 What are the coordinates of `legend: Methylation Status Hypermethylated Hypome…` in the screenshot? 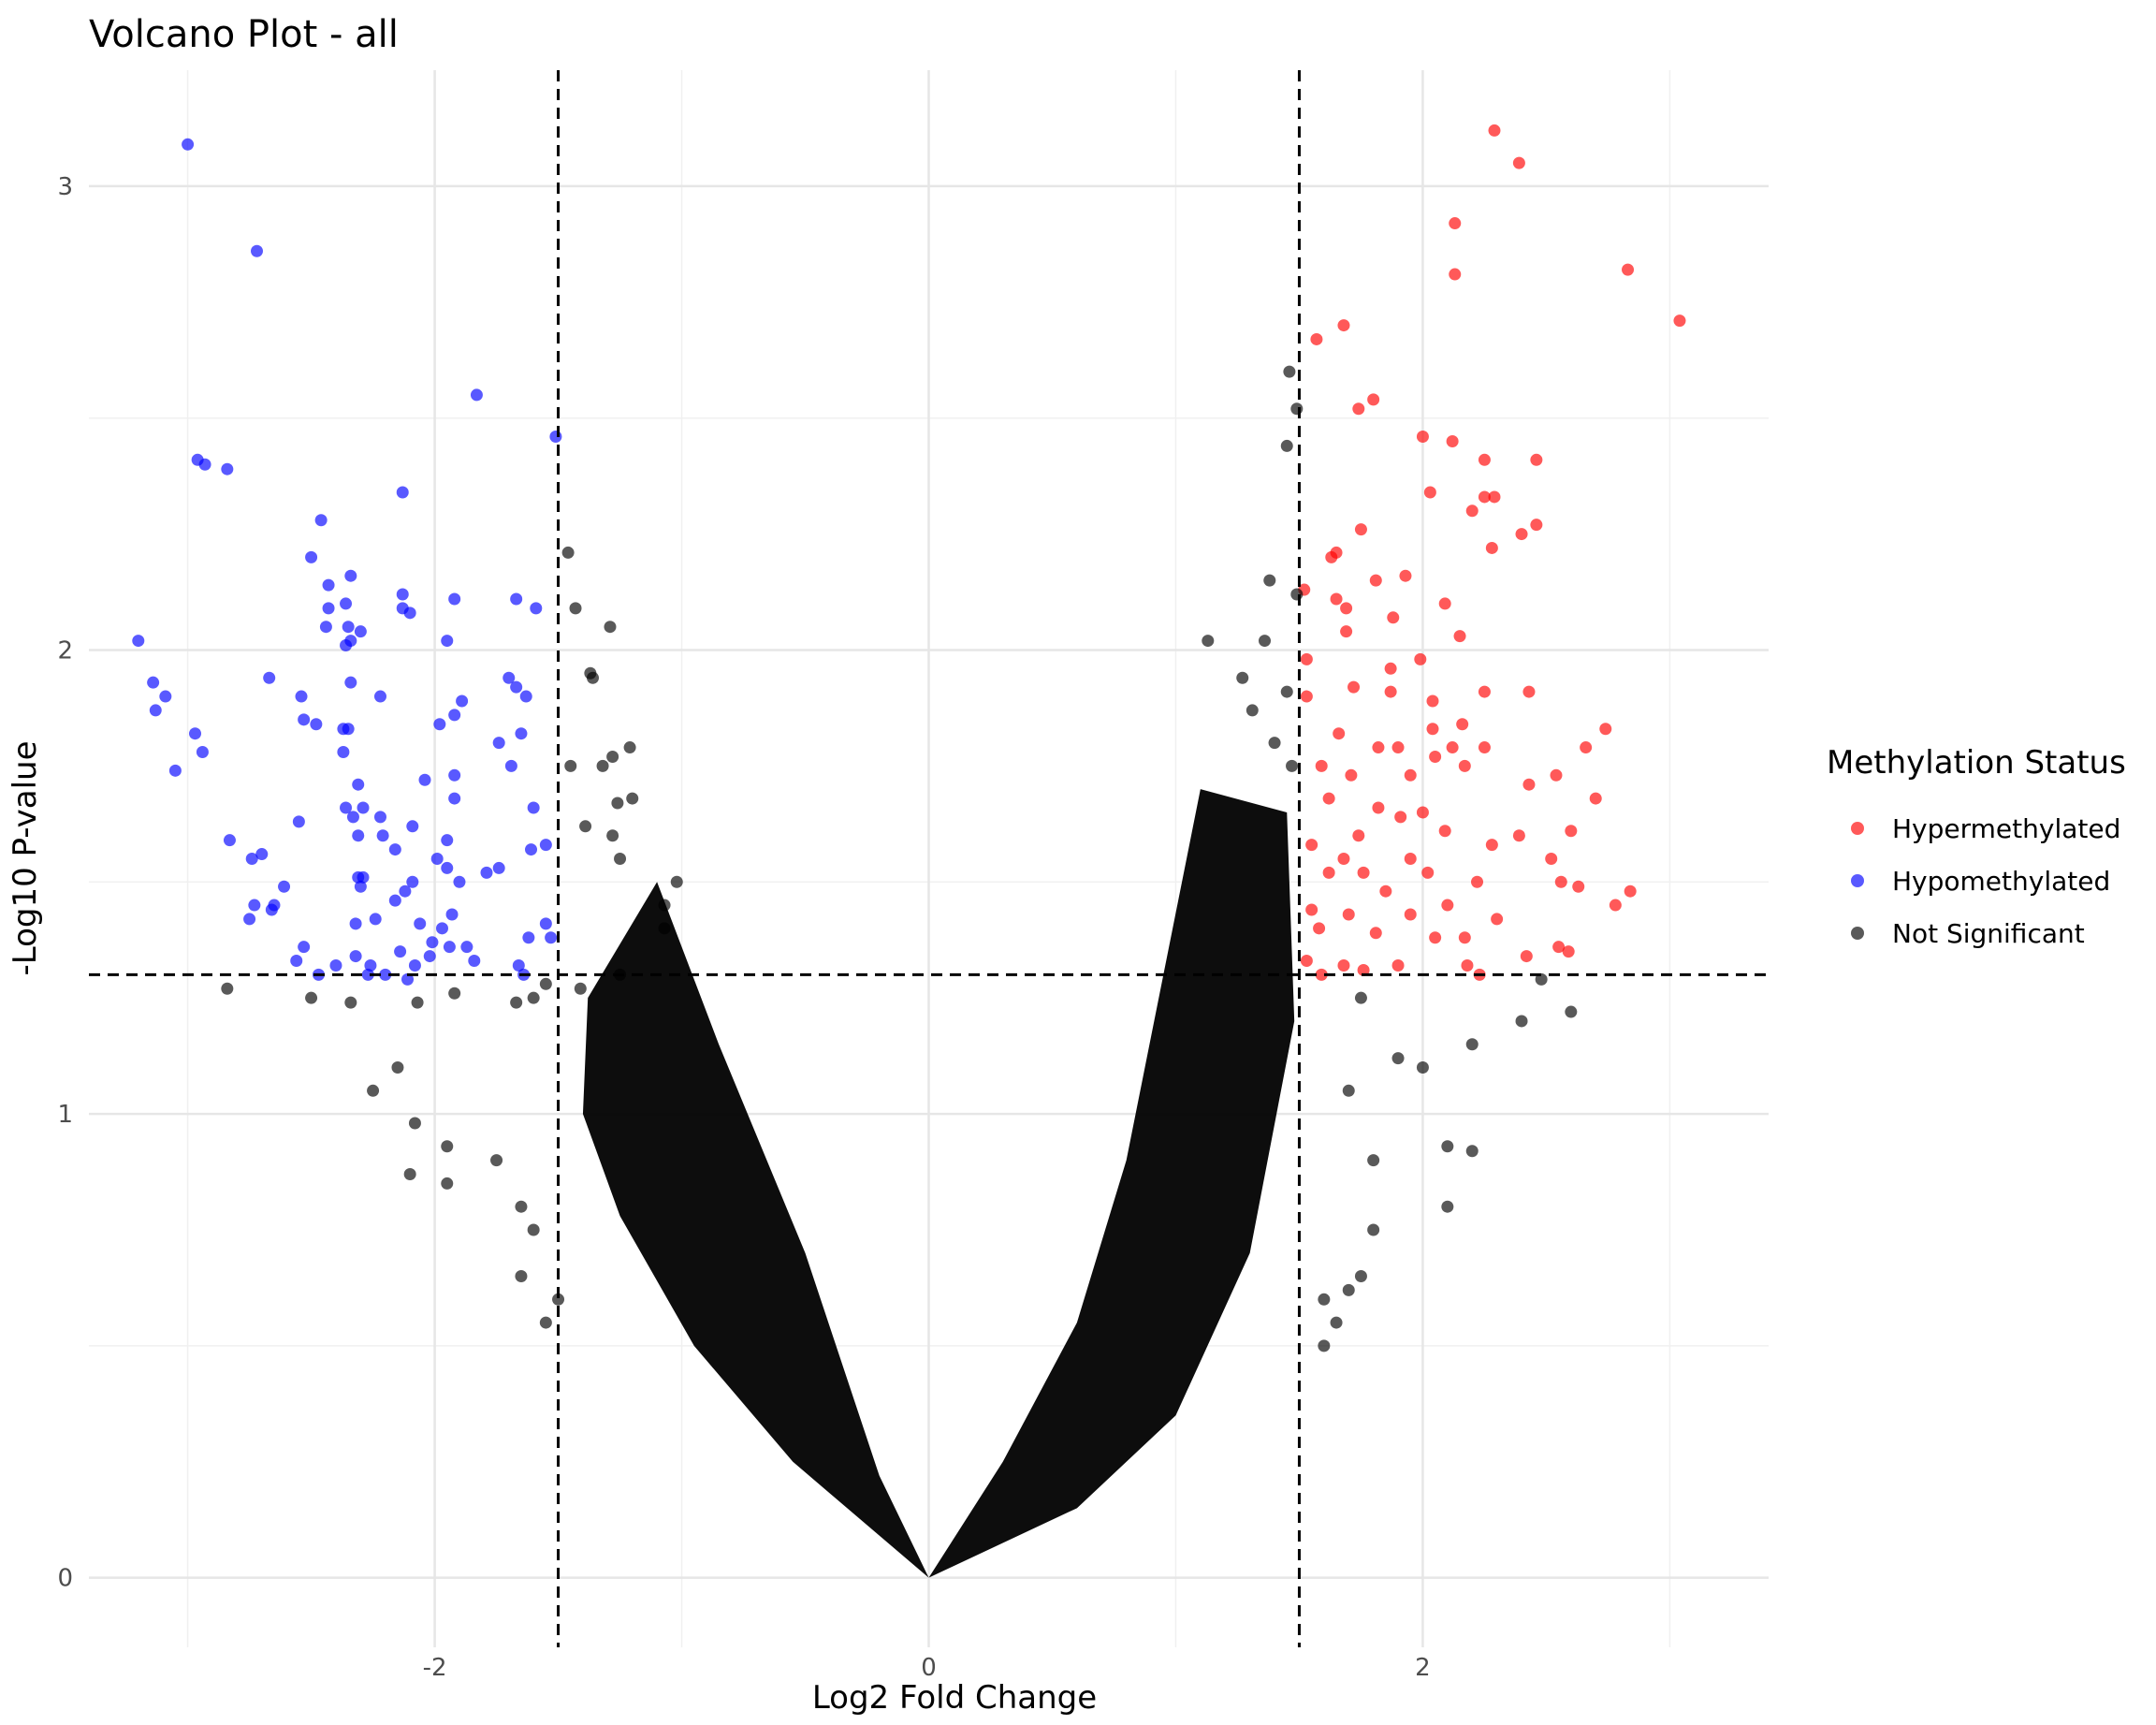 It's located at (1976, 846).